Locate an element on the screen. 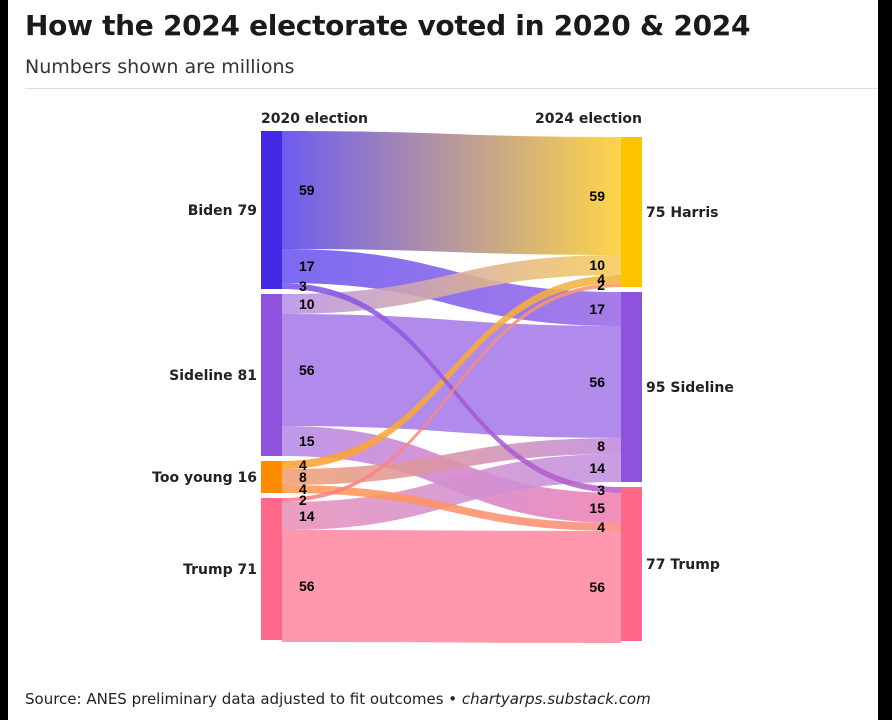  flow-value-right-sideline20-to-trump24: 15 is located at coordinates (597, 508).